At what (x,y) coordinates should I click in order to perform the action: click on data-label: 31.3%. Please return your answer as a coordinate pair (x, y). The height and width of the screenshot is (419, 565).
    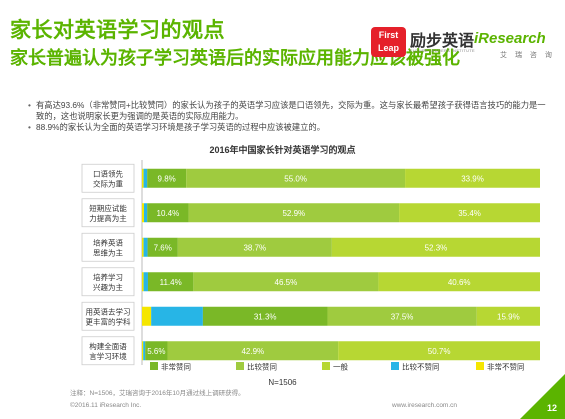
    Looking at the image, I should click on (265, 316).